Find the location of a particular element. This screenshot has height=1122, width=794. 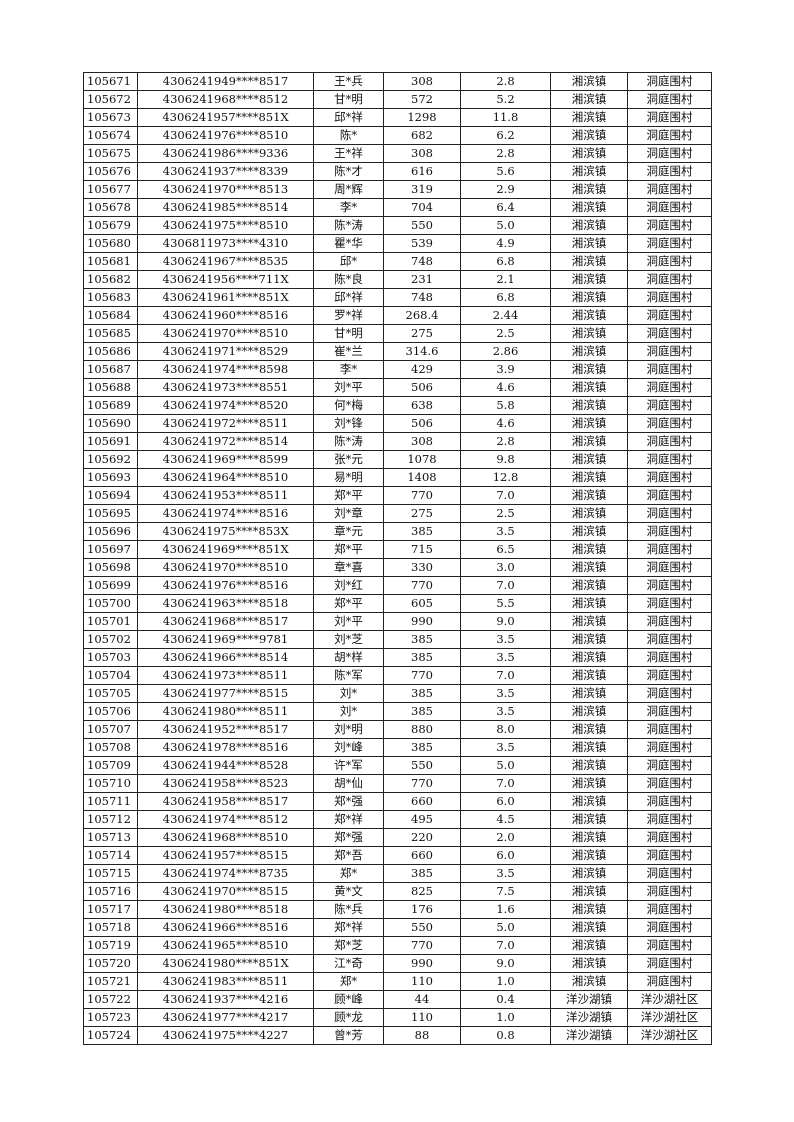

cell-record-id: 105721 is located at coordinates (110, 981).